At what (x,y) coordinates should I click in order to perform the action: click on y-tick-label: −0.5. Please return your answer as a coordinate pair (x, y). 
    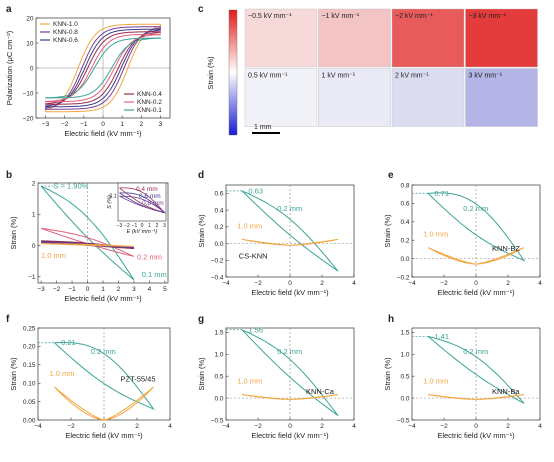
    Looking at the image, I should click on (403, 420).